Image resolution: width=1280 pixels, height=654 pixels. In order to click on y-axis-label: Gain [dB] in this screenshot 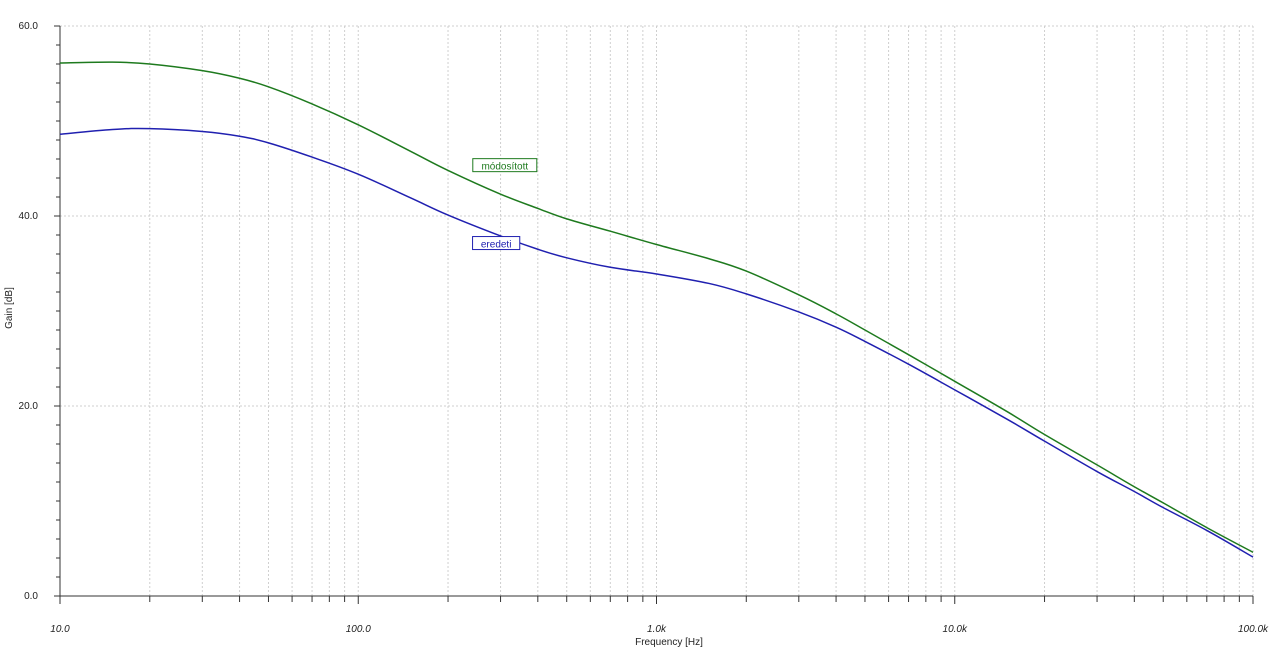, I will do `click(9, 308)`.